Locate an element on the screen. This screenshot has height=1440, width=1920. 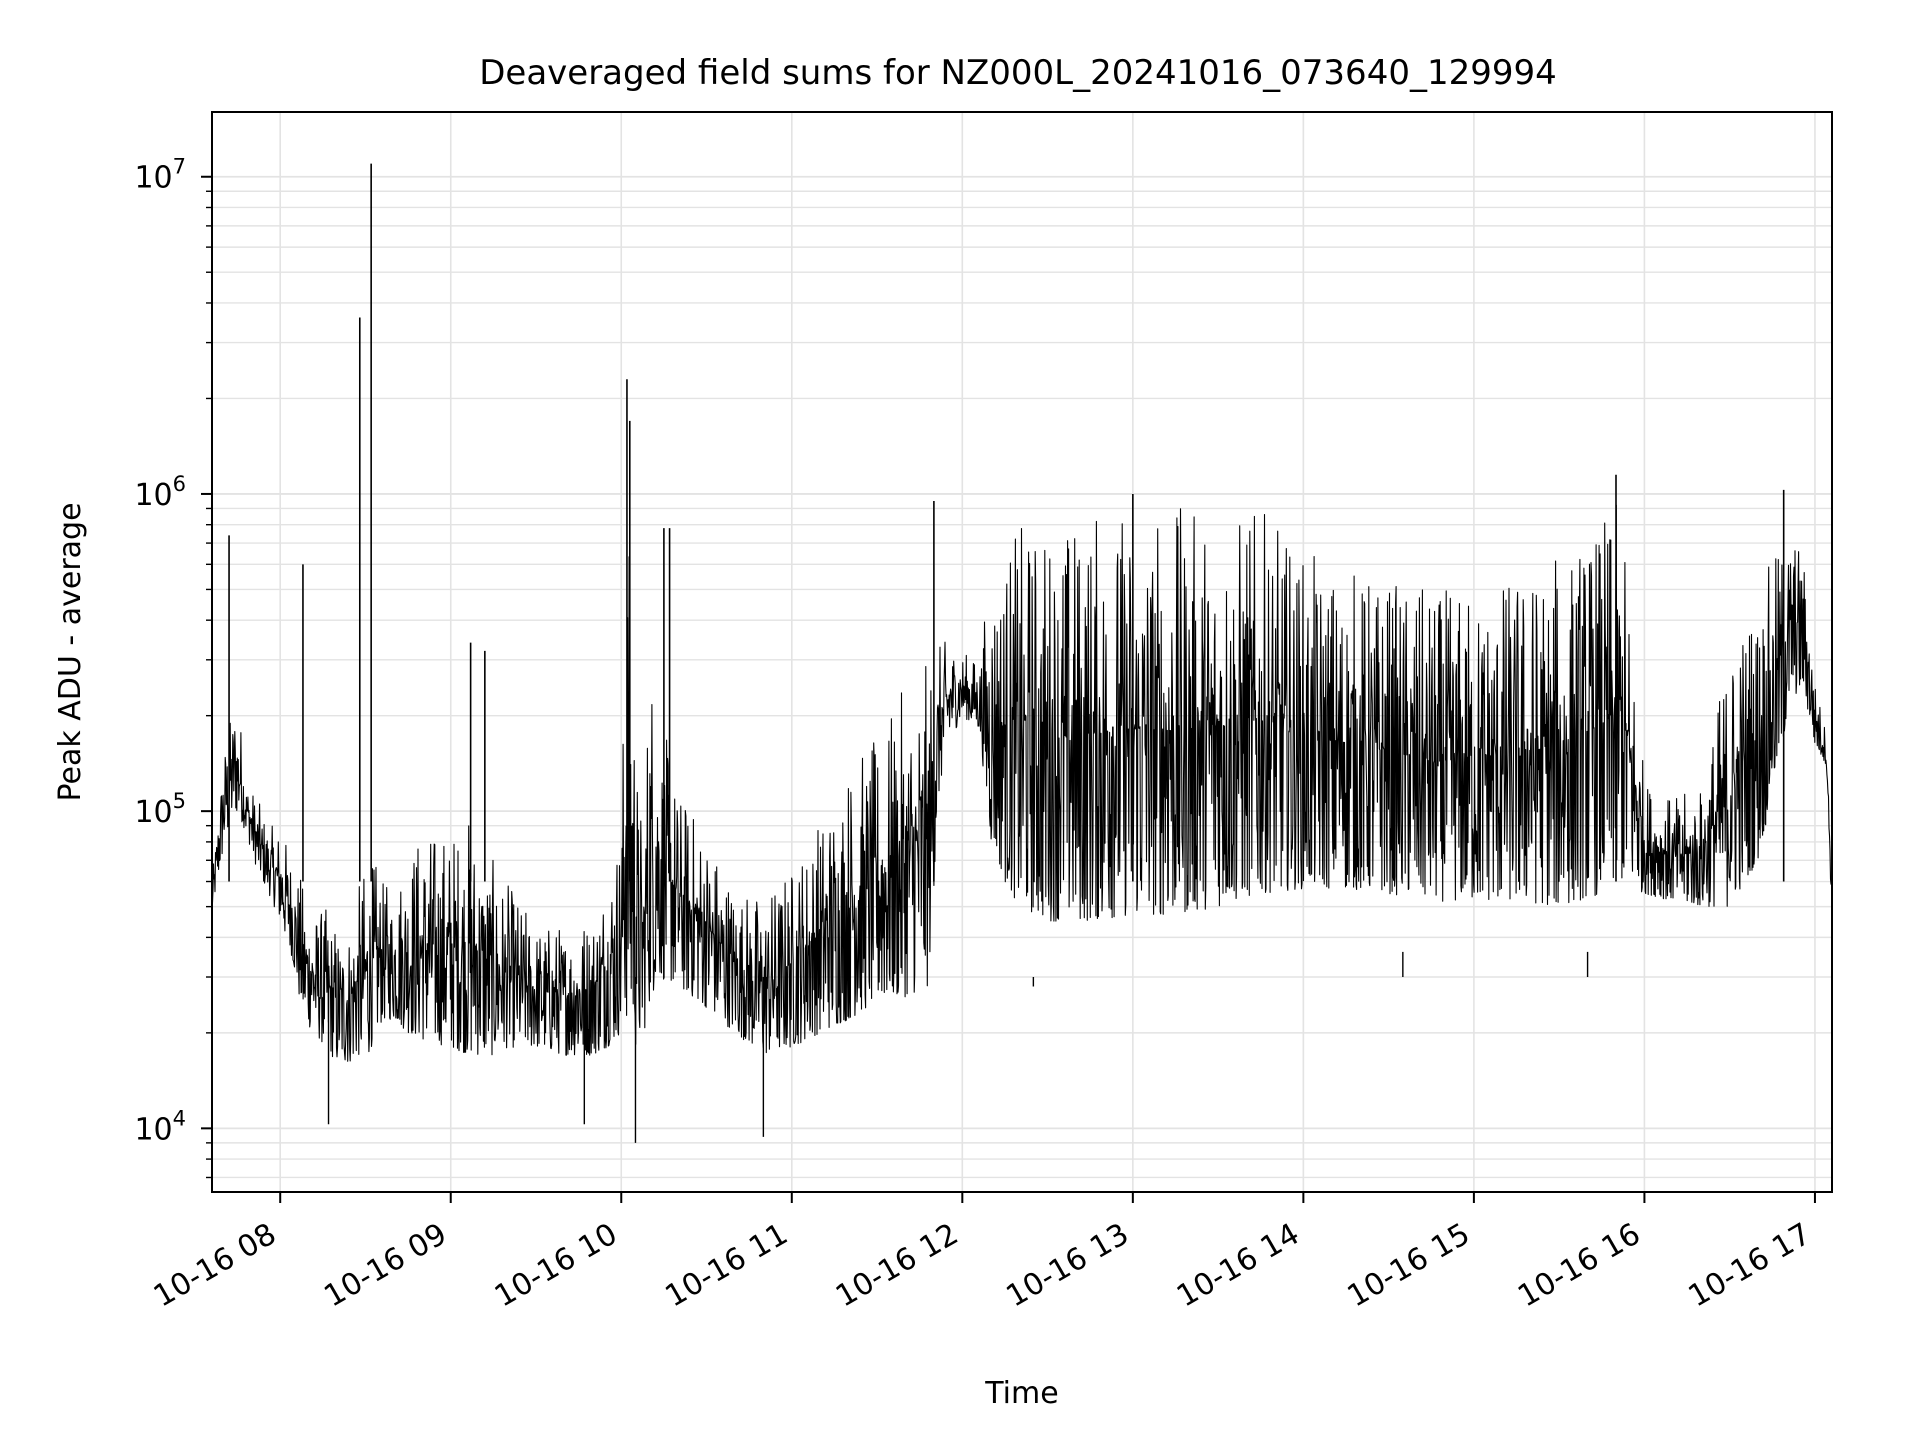
y-axis-ticks: 10⁴ 10⁵ 10⁶ 10⁷ is located at coordinates (173, 667).